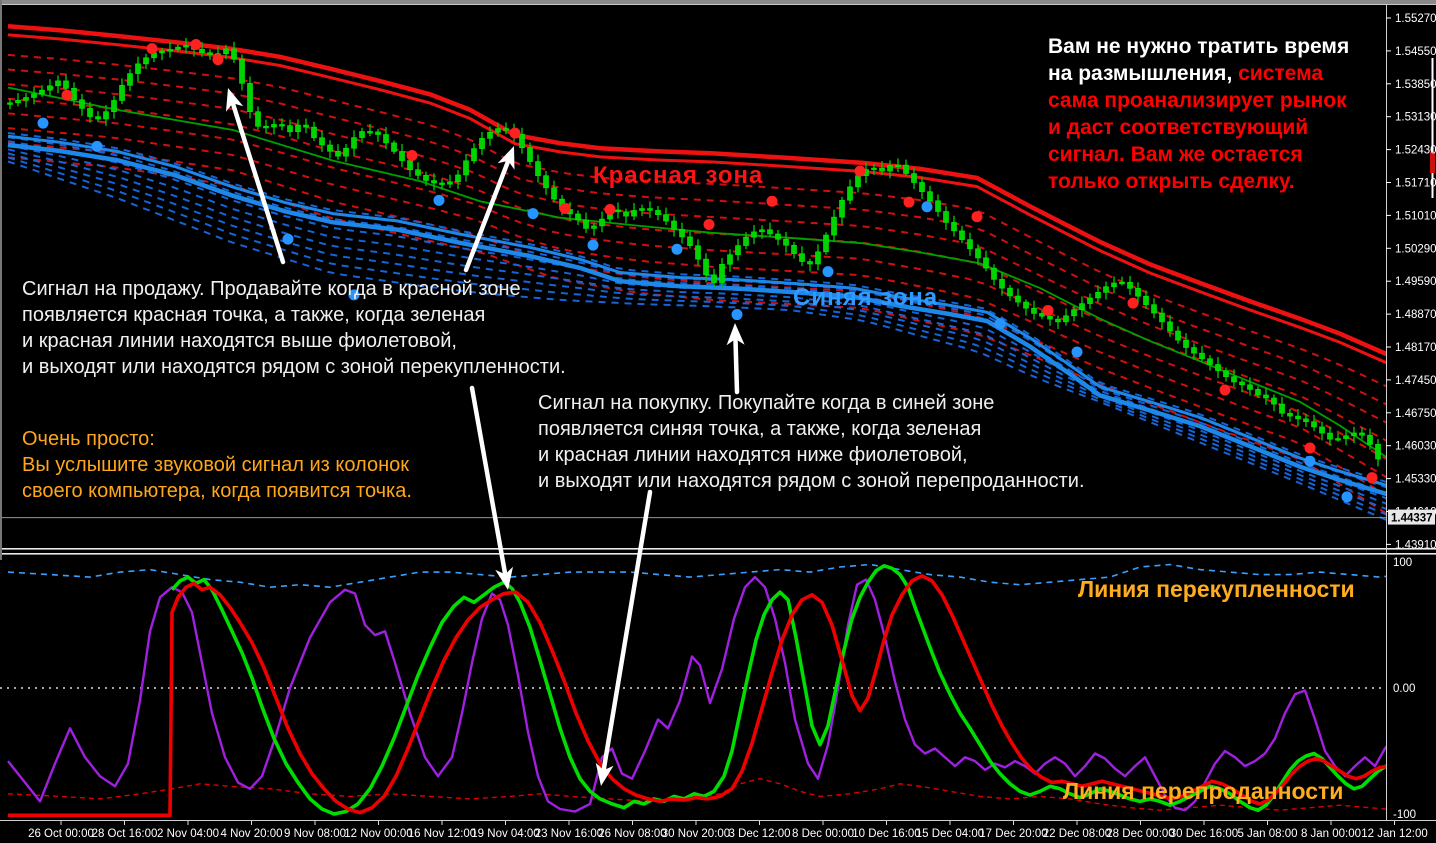 Image resolution: width=1436 pixels, height=843 pixels. Describe the element at coordinates (251, 834) in the screenshot. I see `time-tick-label: 4 Nov 20:00` at that location.